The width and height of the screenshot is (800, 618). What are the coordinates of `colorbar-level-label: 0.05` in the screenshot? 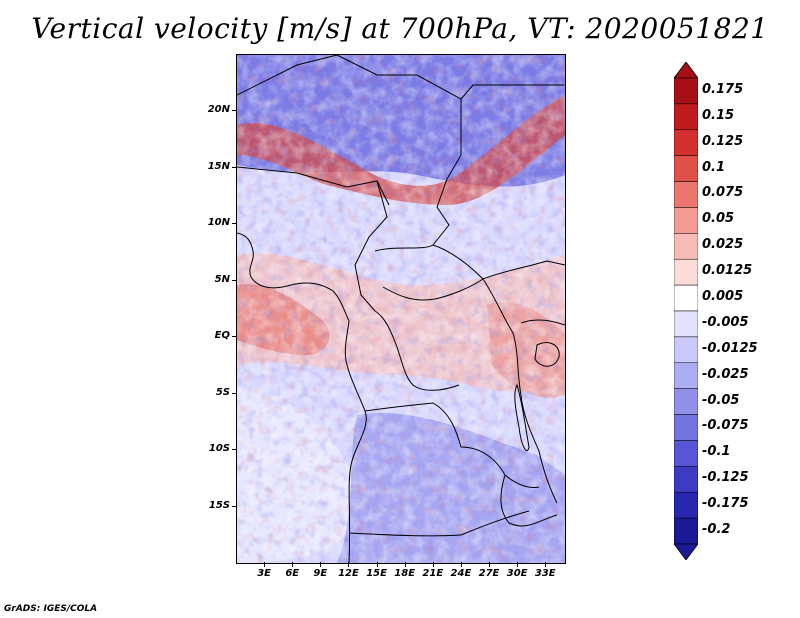 It's located at (718, 219).